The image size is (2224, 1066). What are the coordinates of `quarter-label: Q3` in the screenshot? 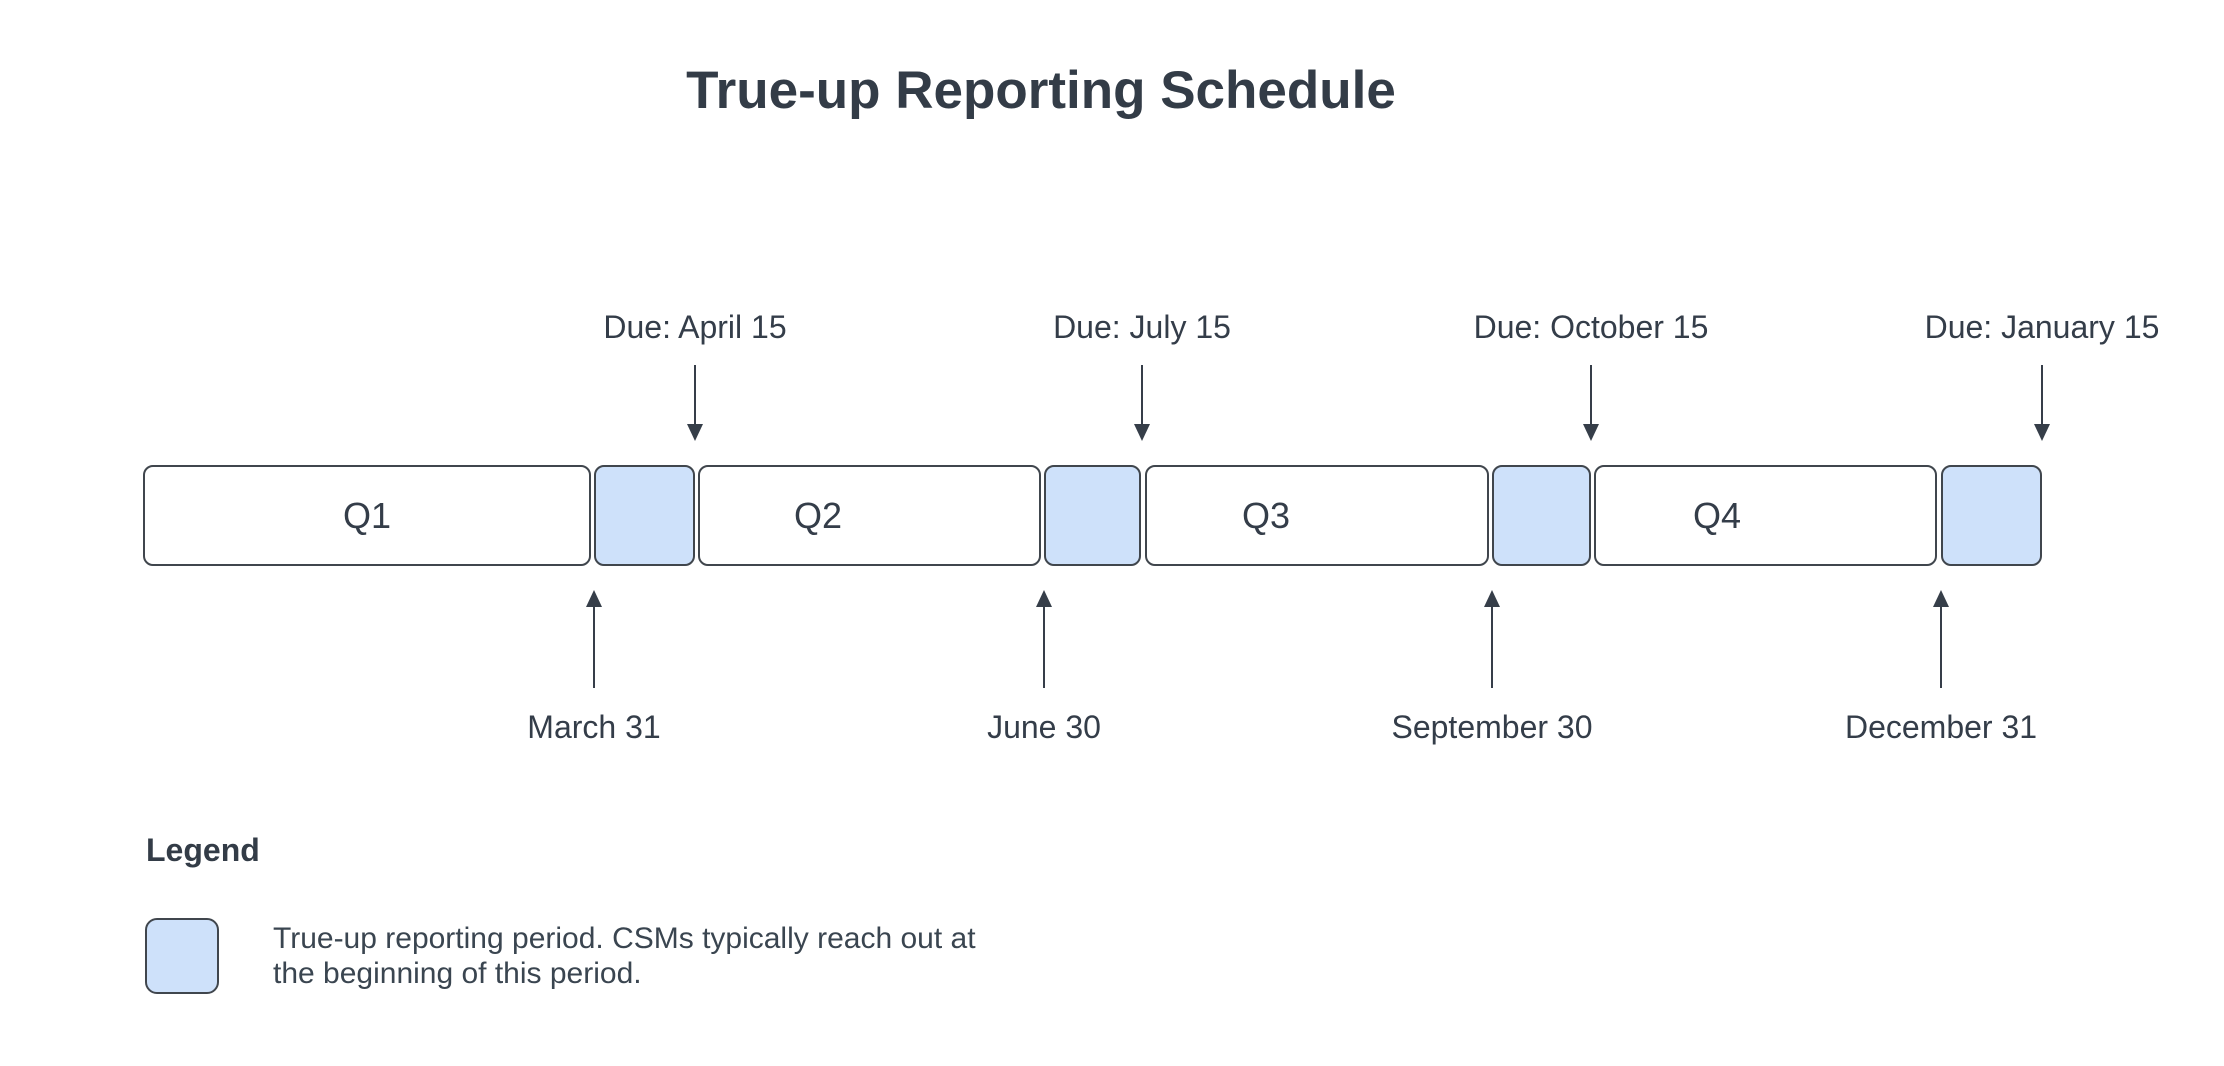 It's located at (1266, 515).